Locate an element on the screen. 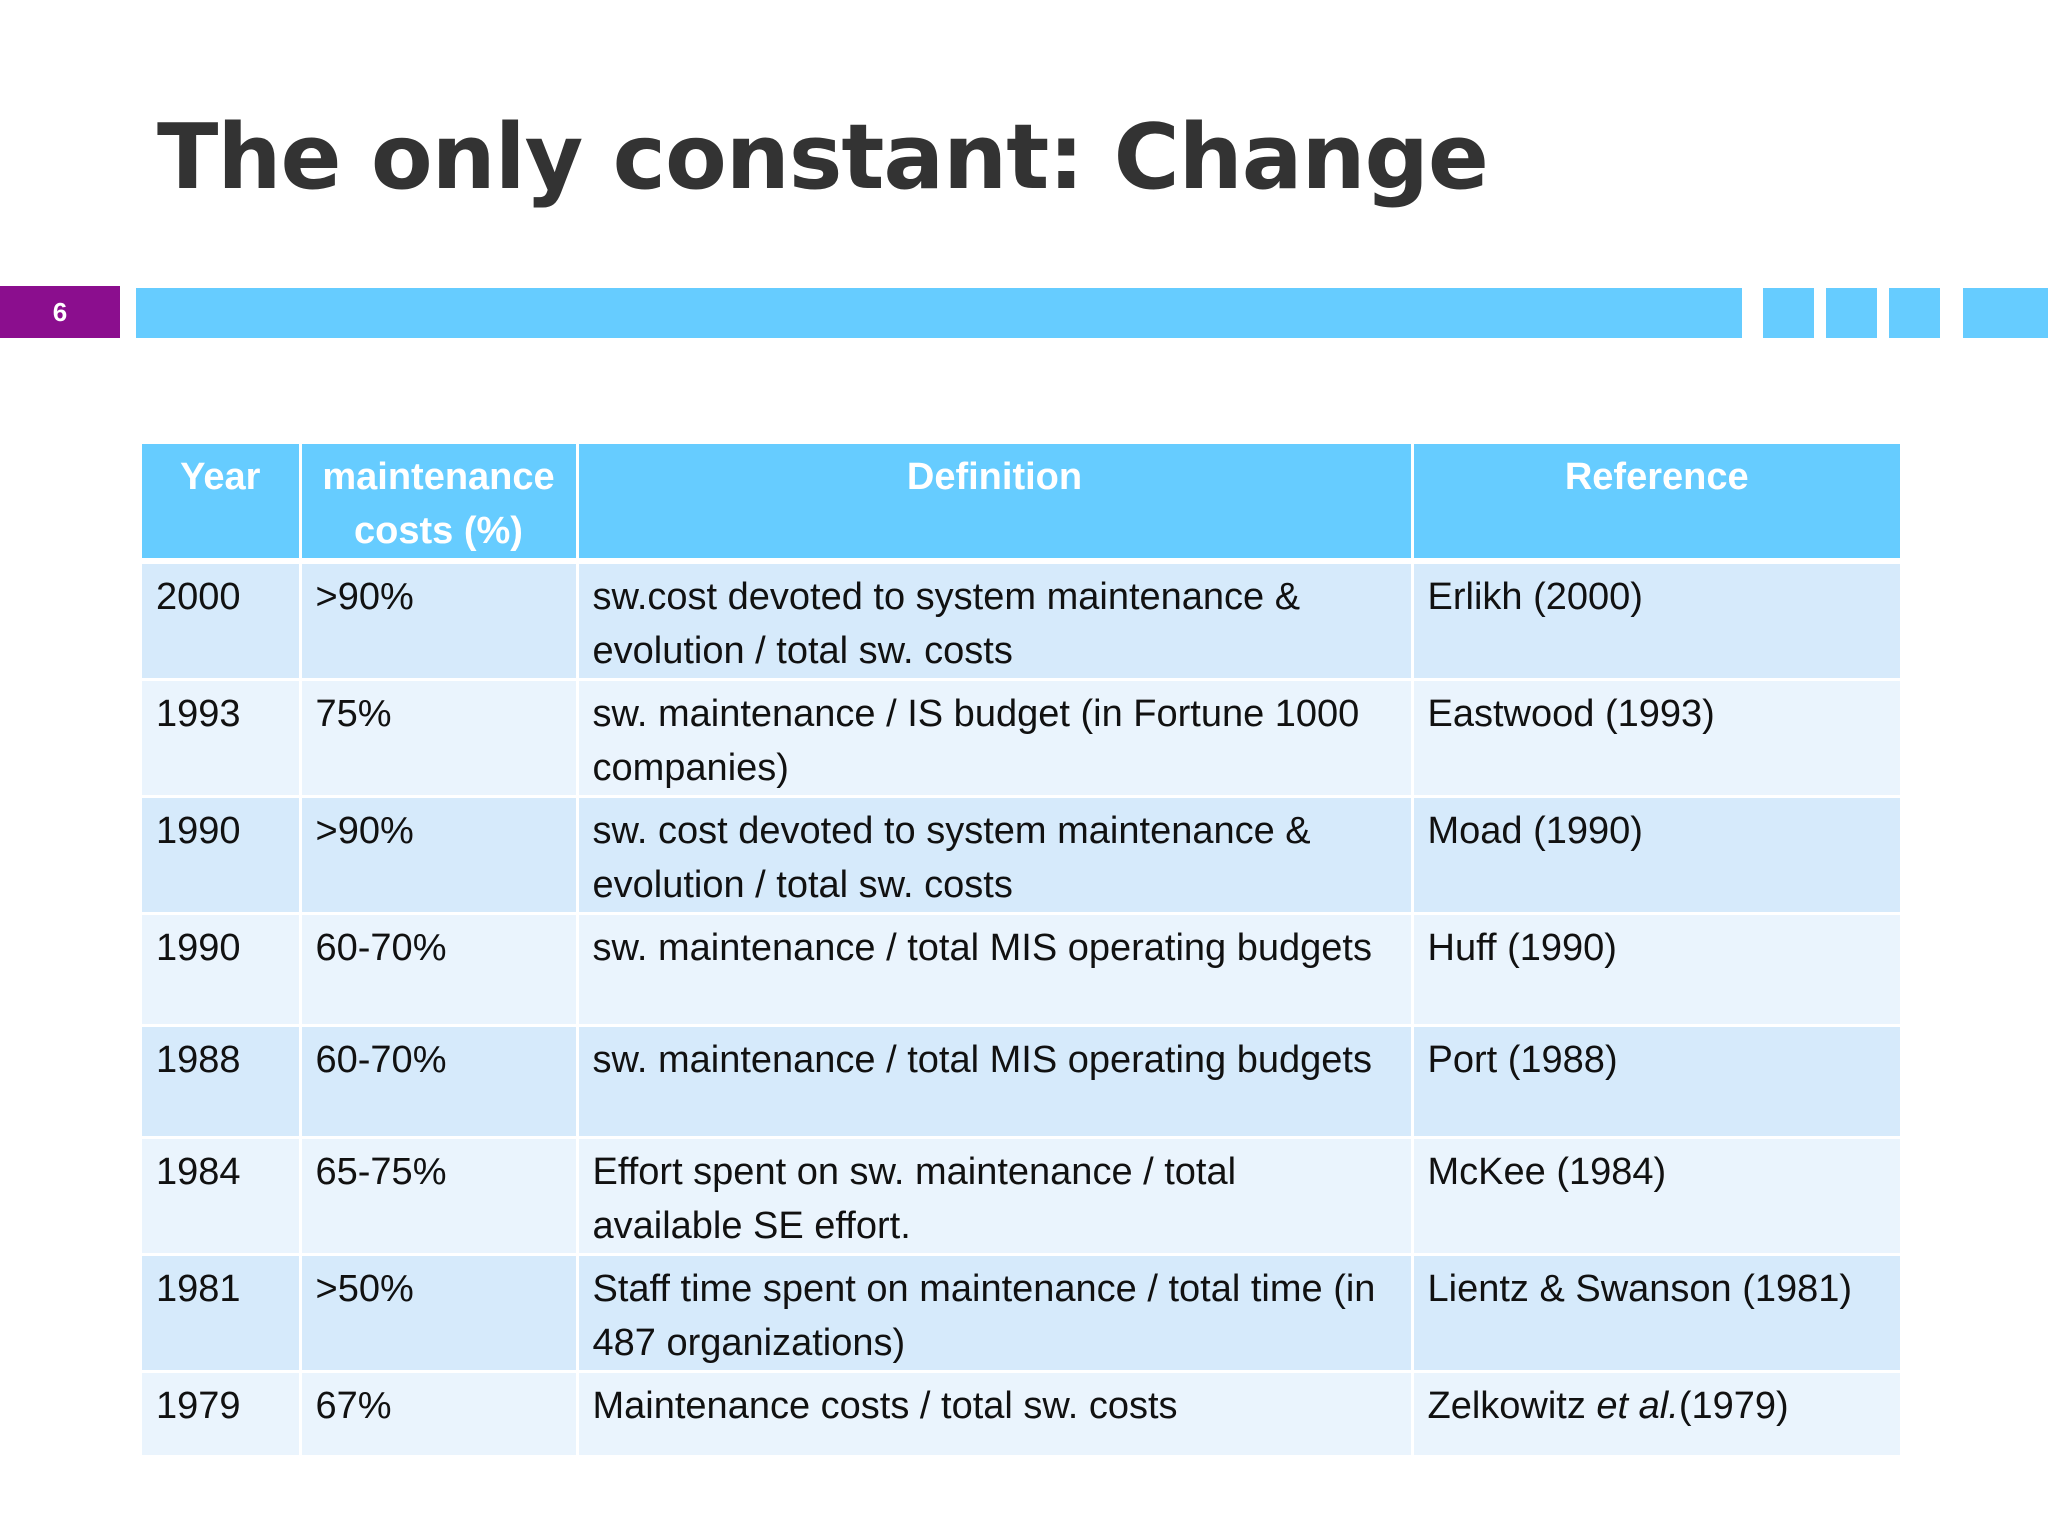 The height and width of the screenshot is (1536, 2048). header-maintenance-costs: maintenance costs (%) is located at coordinates (439, 504).